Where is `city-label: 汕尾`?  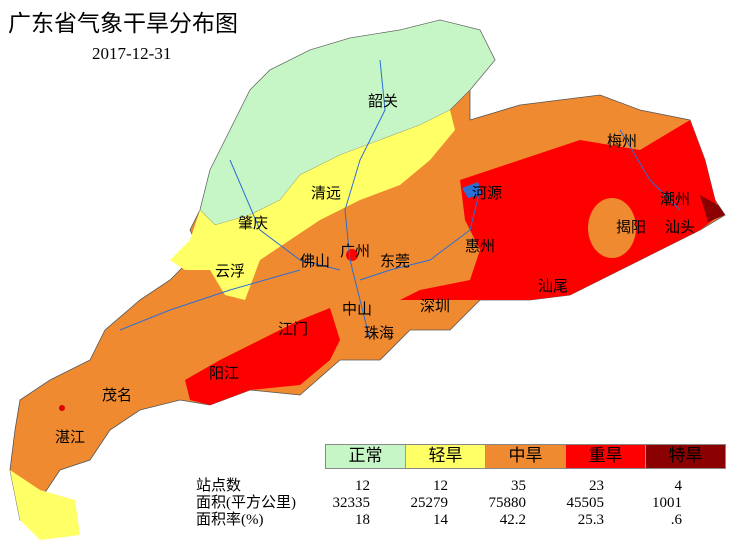
city-label: 汕尾 is located at coordinates (553, 286).